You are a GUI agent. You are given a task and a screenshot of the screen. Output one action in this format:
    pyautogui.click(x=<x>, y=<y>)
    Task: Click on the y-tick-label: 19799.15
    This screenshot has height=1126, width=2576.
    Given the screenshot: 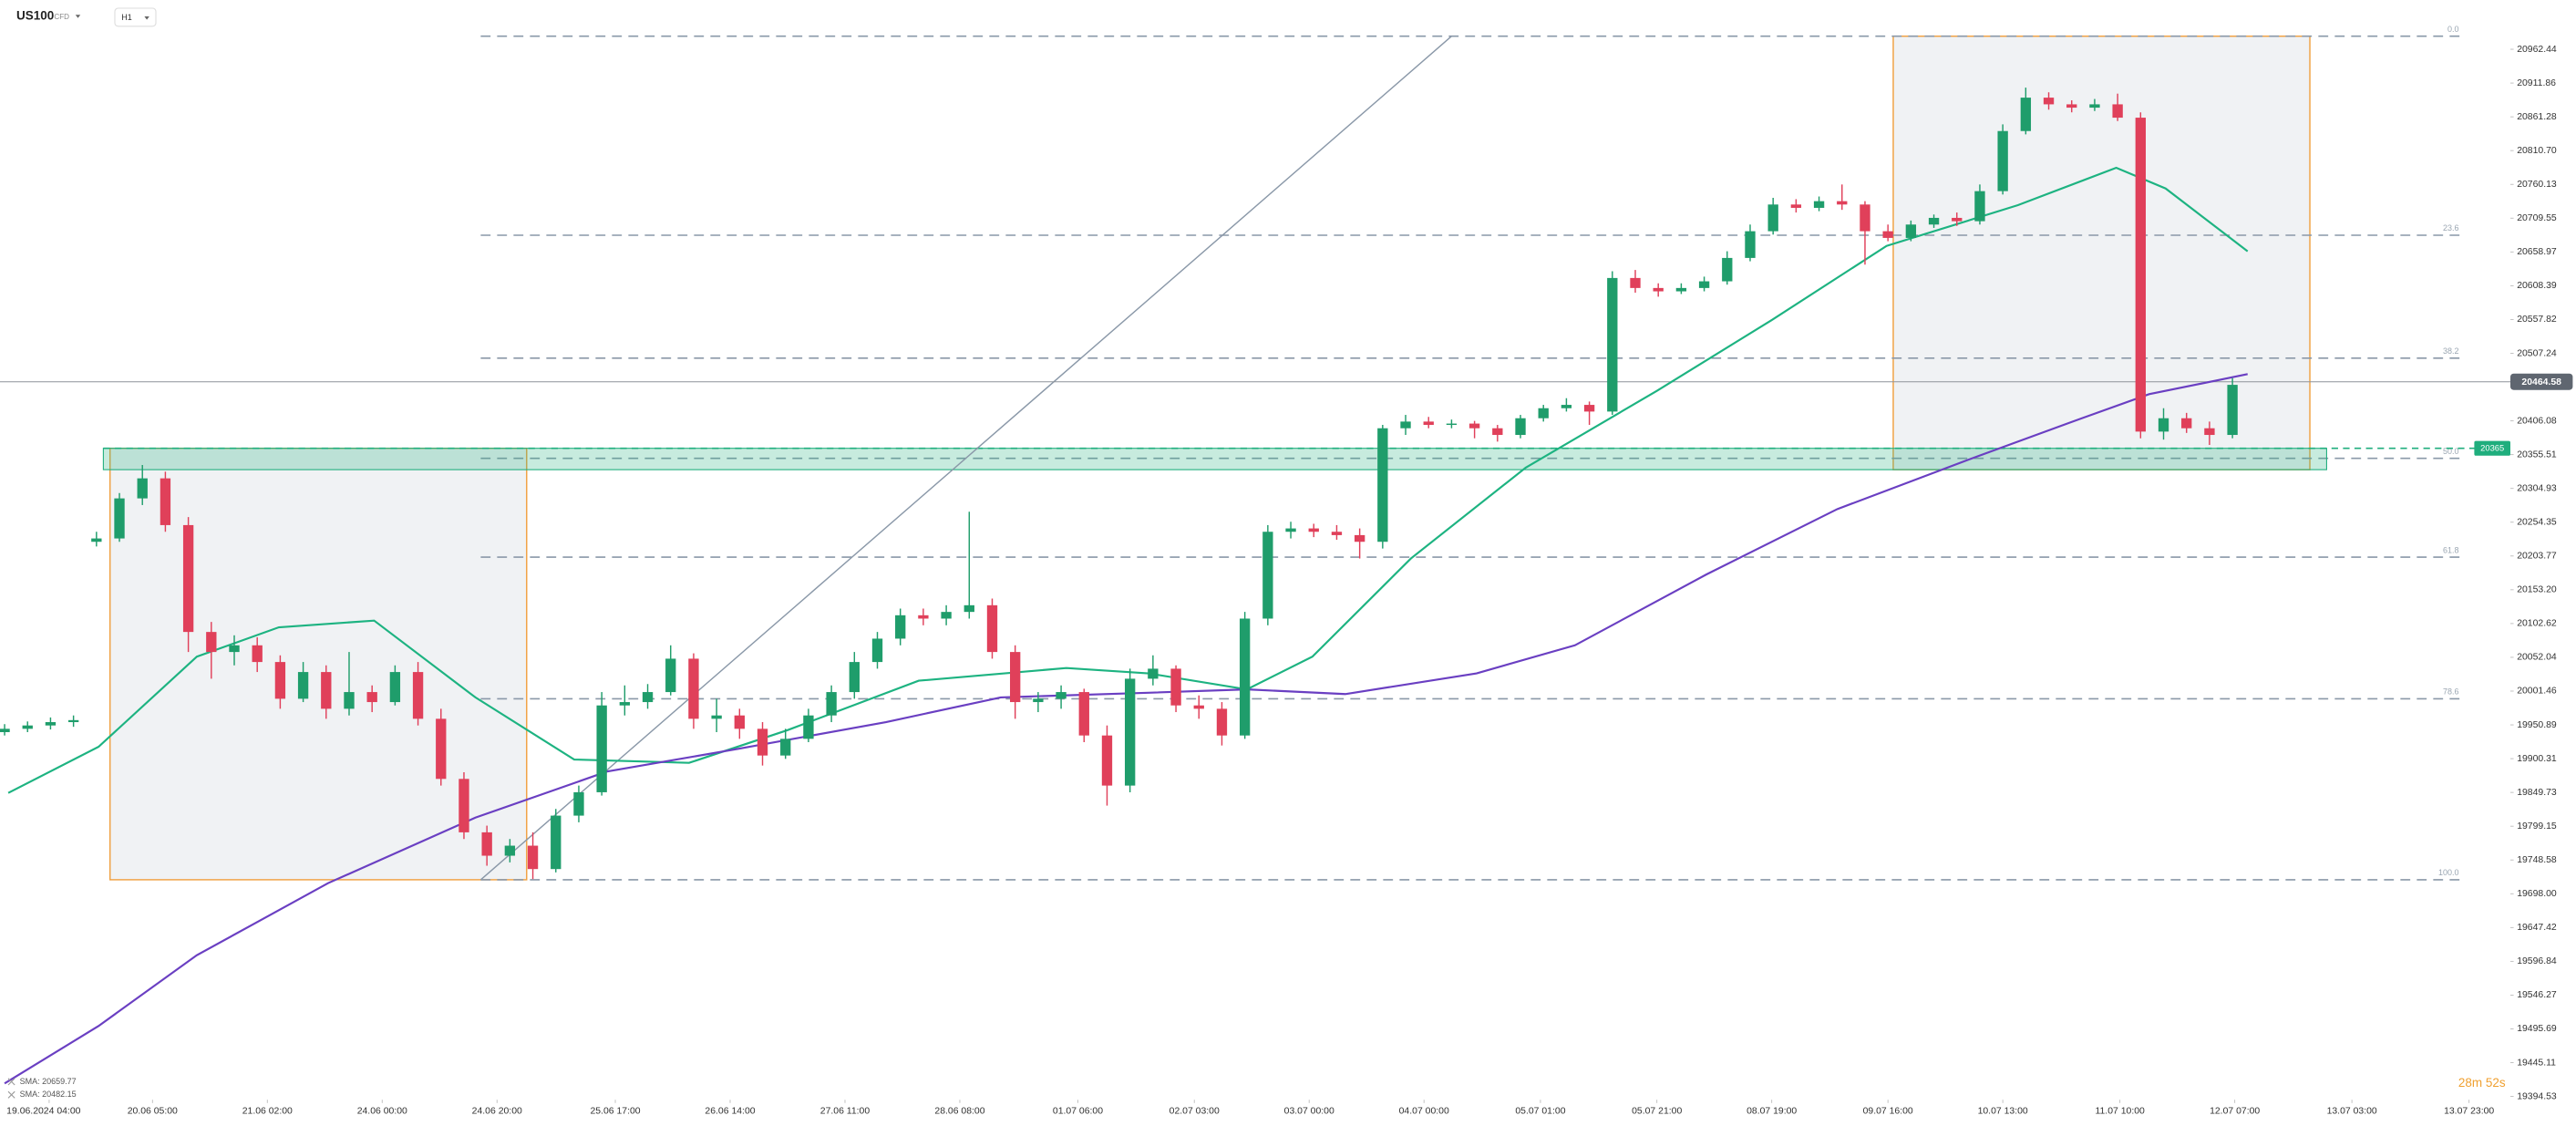 What is the action you would take?
    pyautogui.click(x=2537, y=827)
    